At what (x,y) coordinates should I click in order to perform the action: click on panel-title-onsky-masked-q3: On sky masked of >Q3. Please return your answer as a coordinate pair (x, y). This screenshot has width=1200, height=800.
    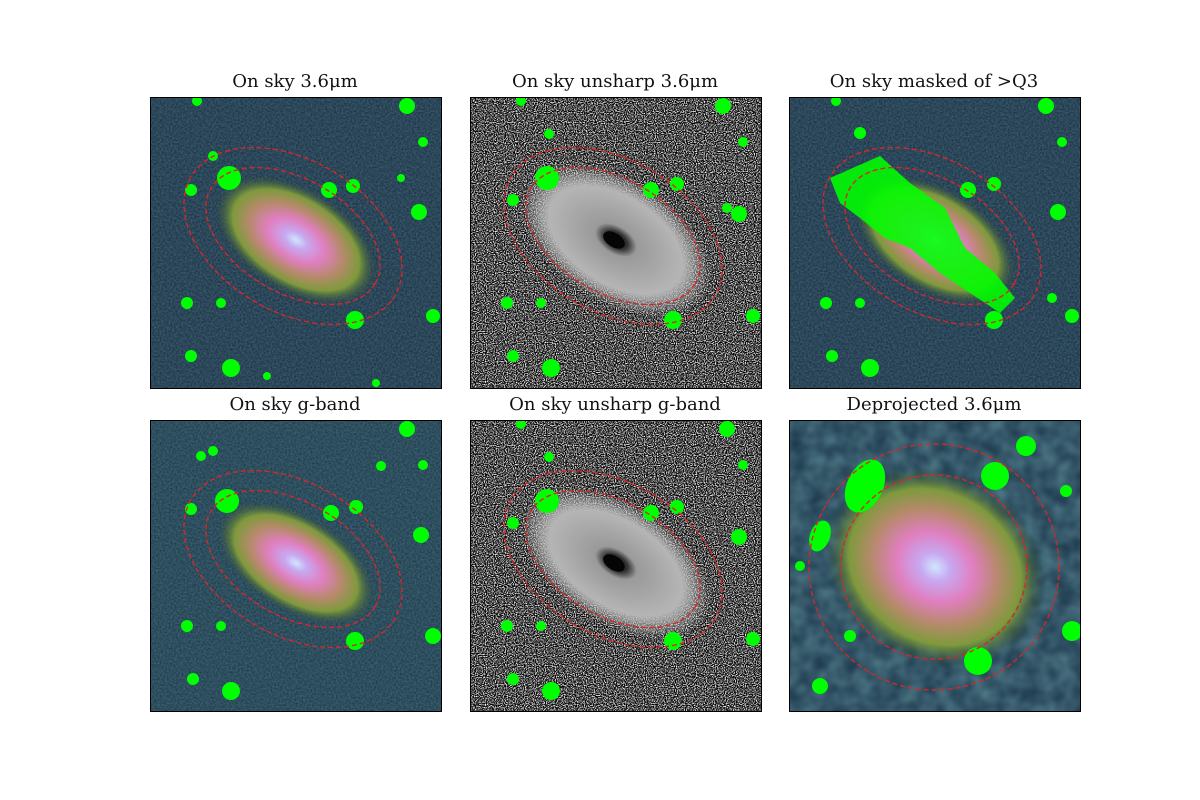
    Looking at the image, I should click on (934, 81).